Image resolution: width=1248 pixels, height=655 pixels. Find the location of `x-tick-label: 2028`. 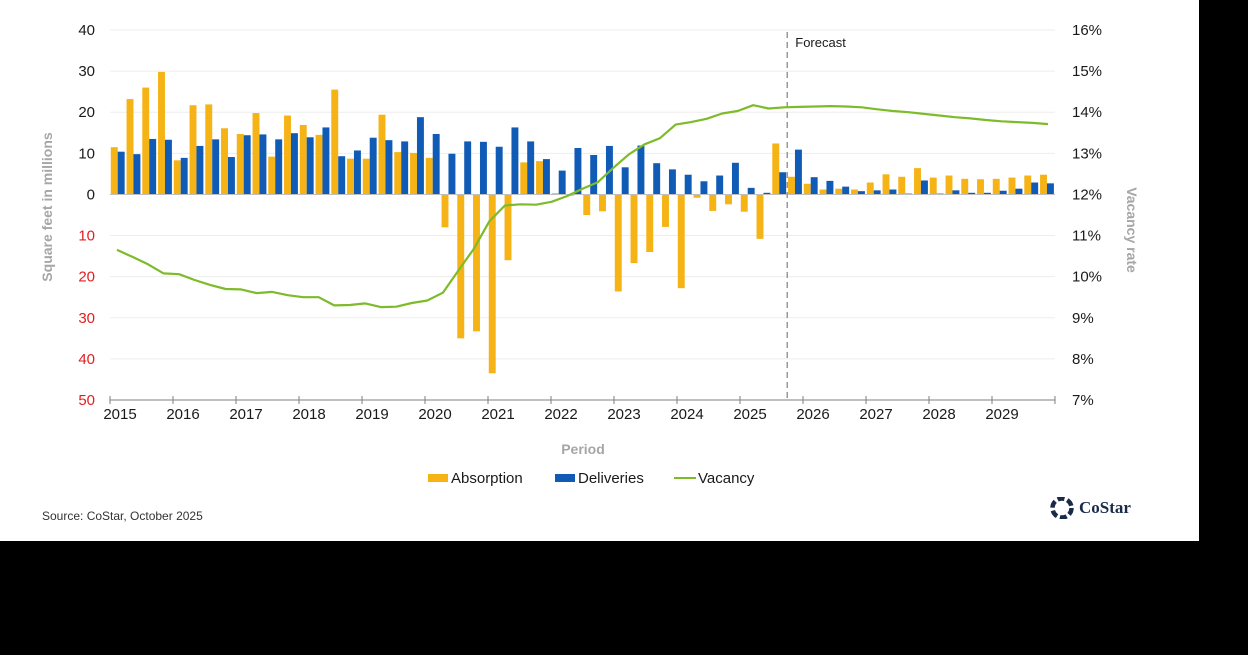

x-tick-label: 2028 is located at coordinates (938, 414).